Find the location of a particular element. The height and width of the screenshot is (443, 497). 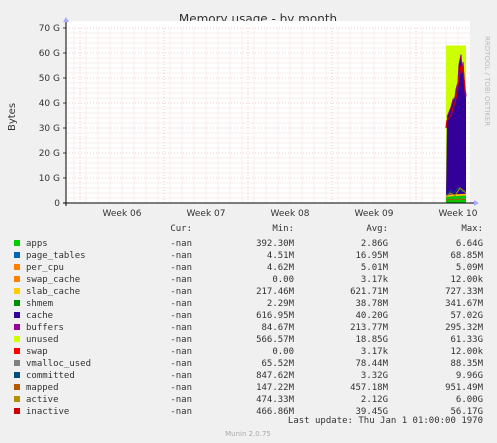

legend-cur-buffers: -nan is located at coordinates (181, 328).